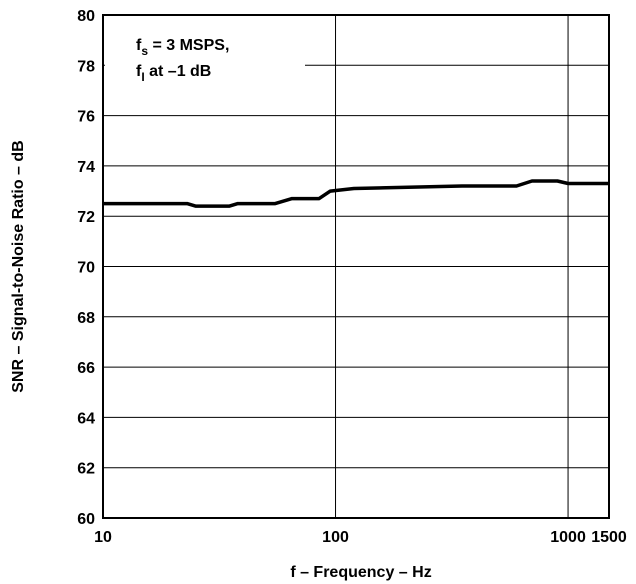 The height and width of the screenshot is (584, 636). What do you see at coordinates (86, 368) in the screenshot?
I see `y-tick-label: 66` at bounding box center [86, 368].